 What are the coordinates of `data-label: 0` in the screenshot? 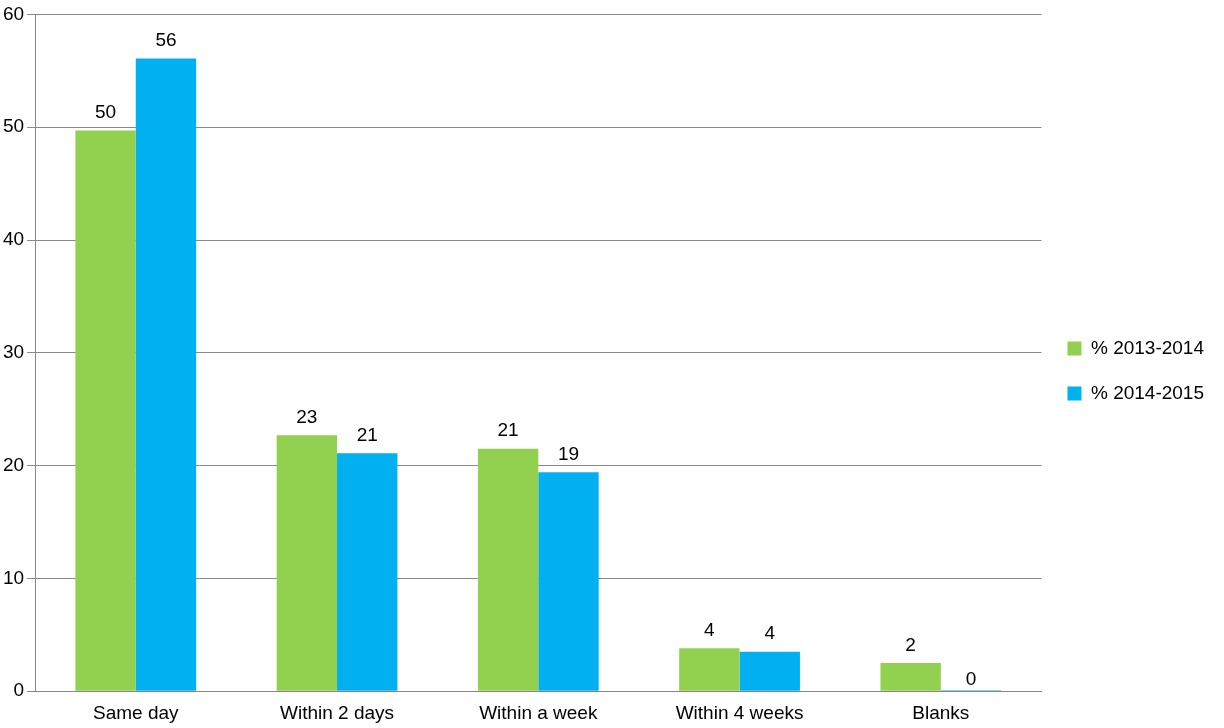 It's located at (971, 678).